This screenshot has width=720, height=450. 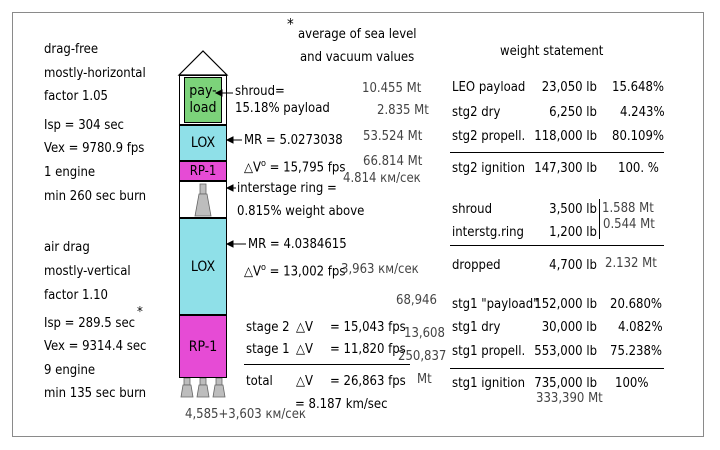 What do you see at coordinates (573, 232) in the screenshot?
I see `row-lb: 1,200 lb` at bounding box center [573, 232].